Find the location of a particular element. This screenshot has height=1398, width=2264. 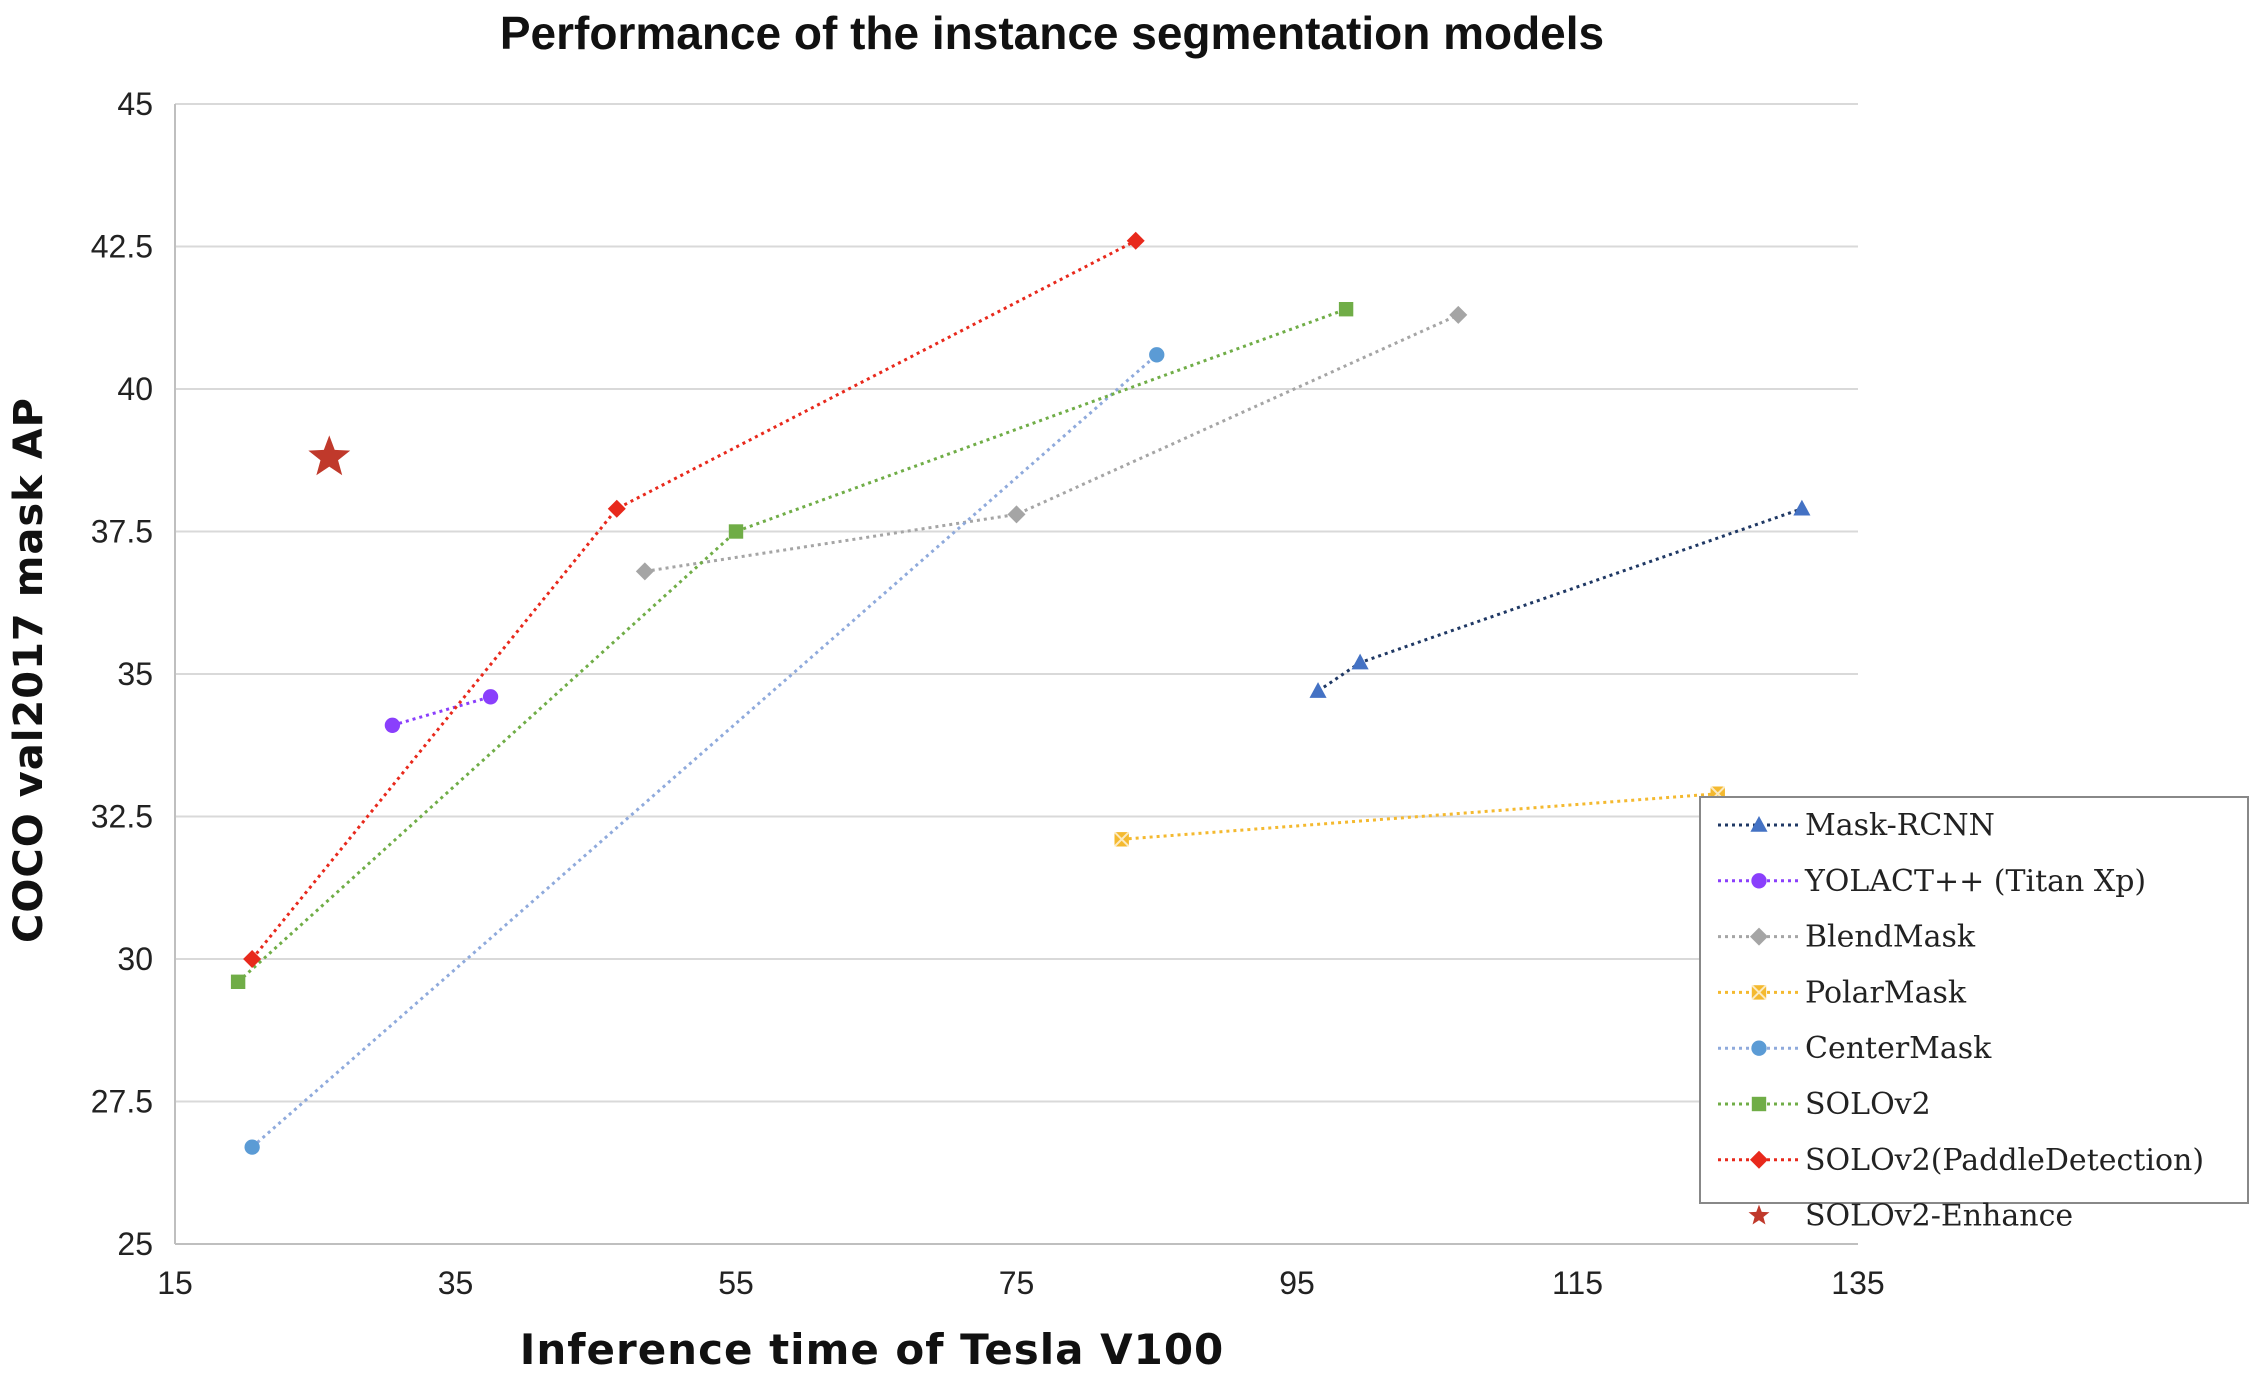

legend-marker-centermask is located at coordinates (1759, 1048).